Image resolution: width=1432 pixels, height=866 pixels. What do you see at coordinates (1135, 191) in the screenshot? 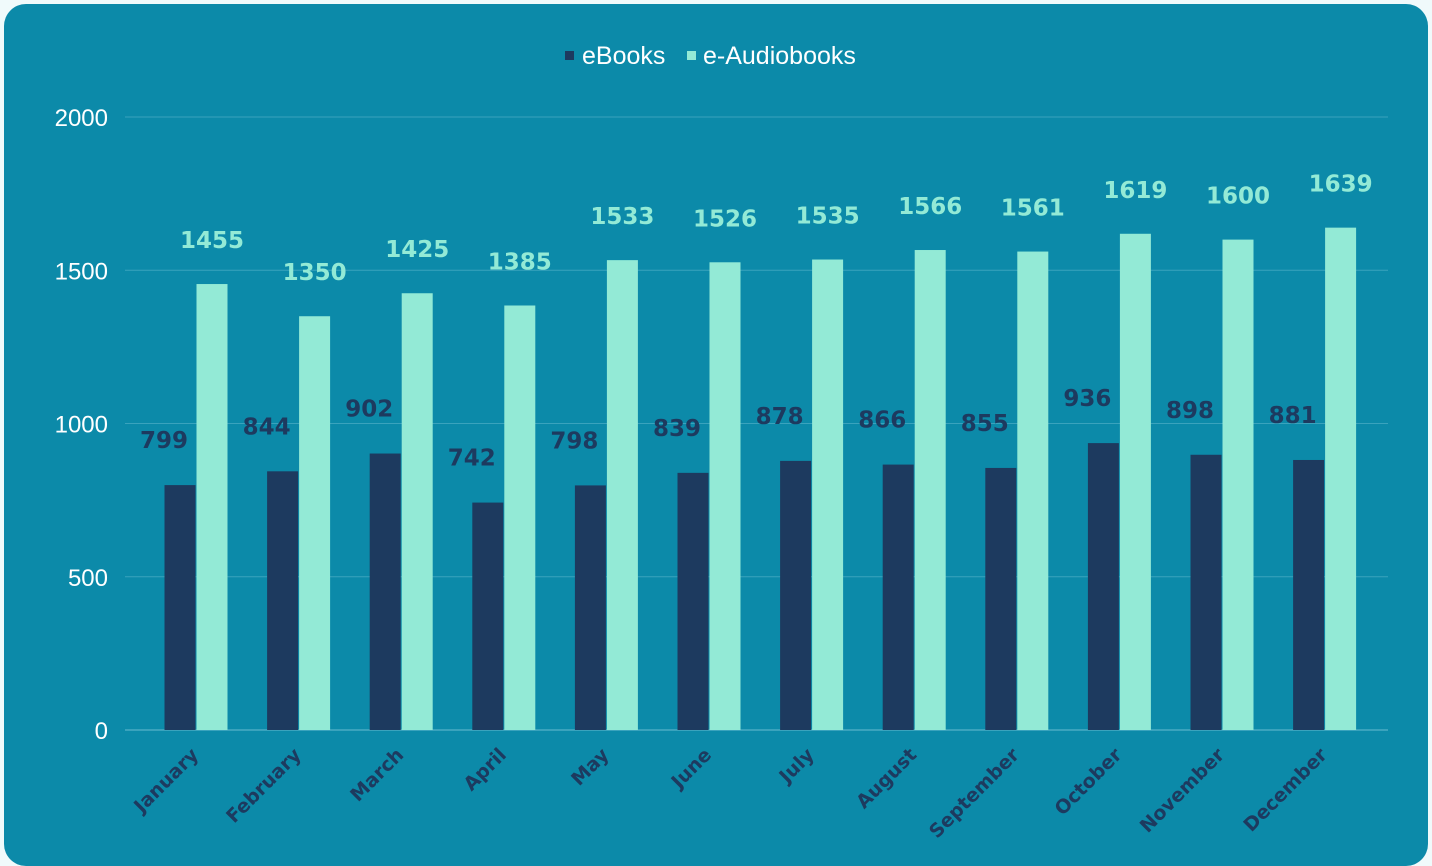
I see `data-label-e-audiobooks: 1619` at bounding box center [1135, 191].